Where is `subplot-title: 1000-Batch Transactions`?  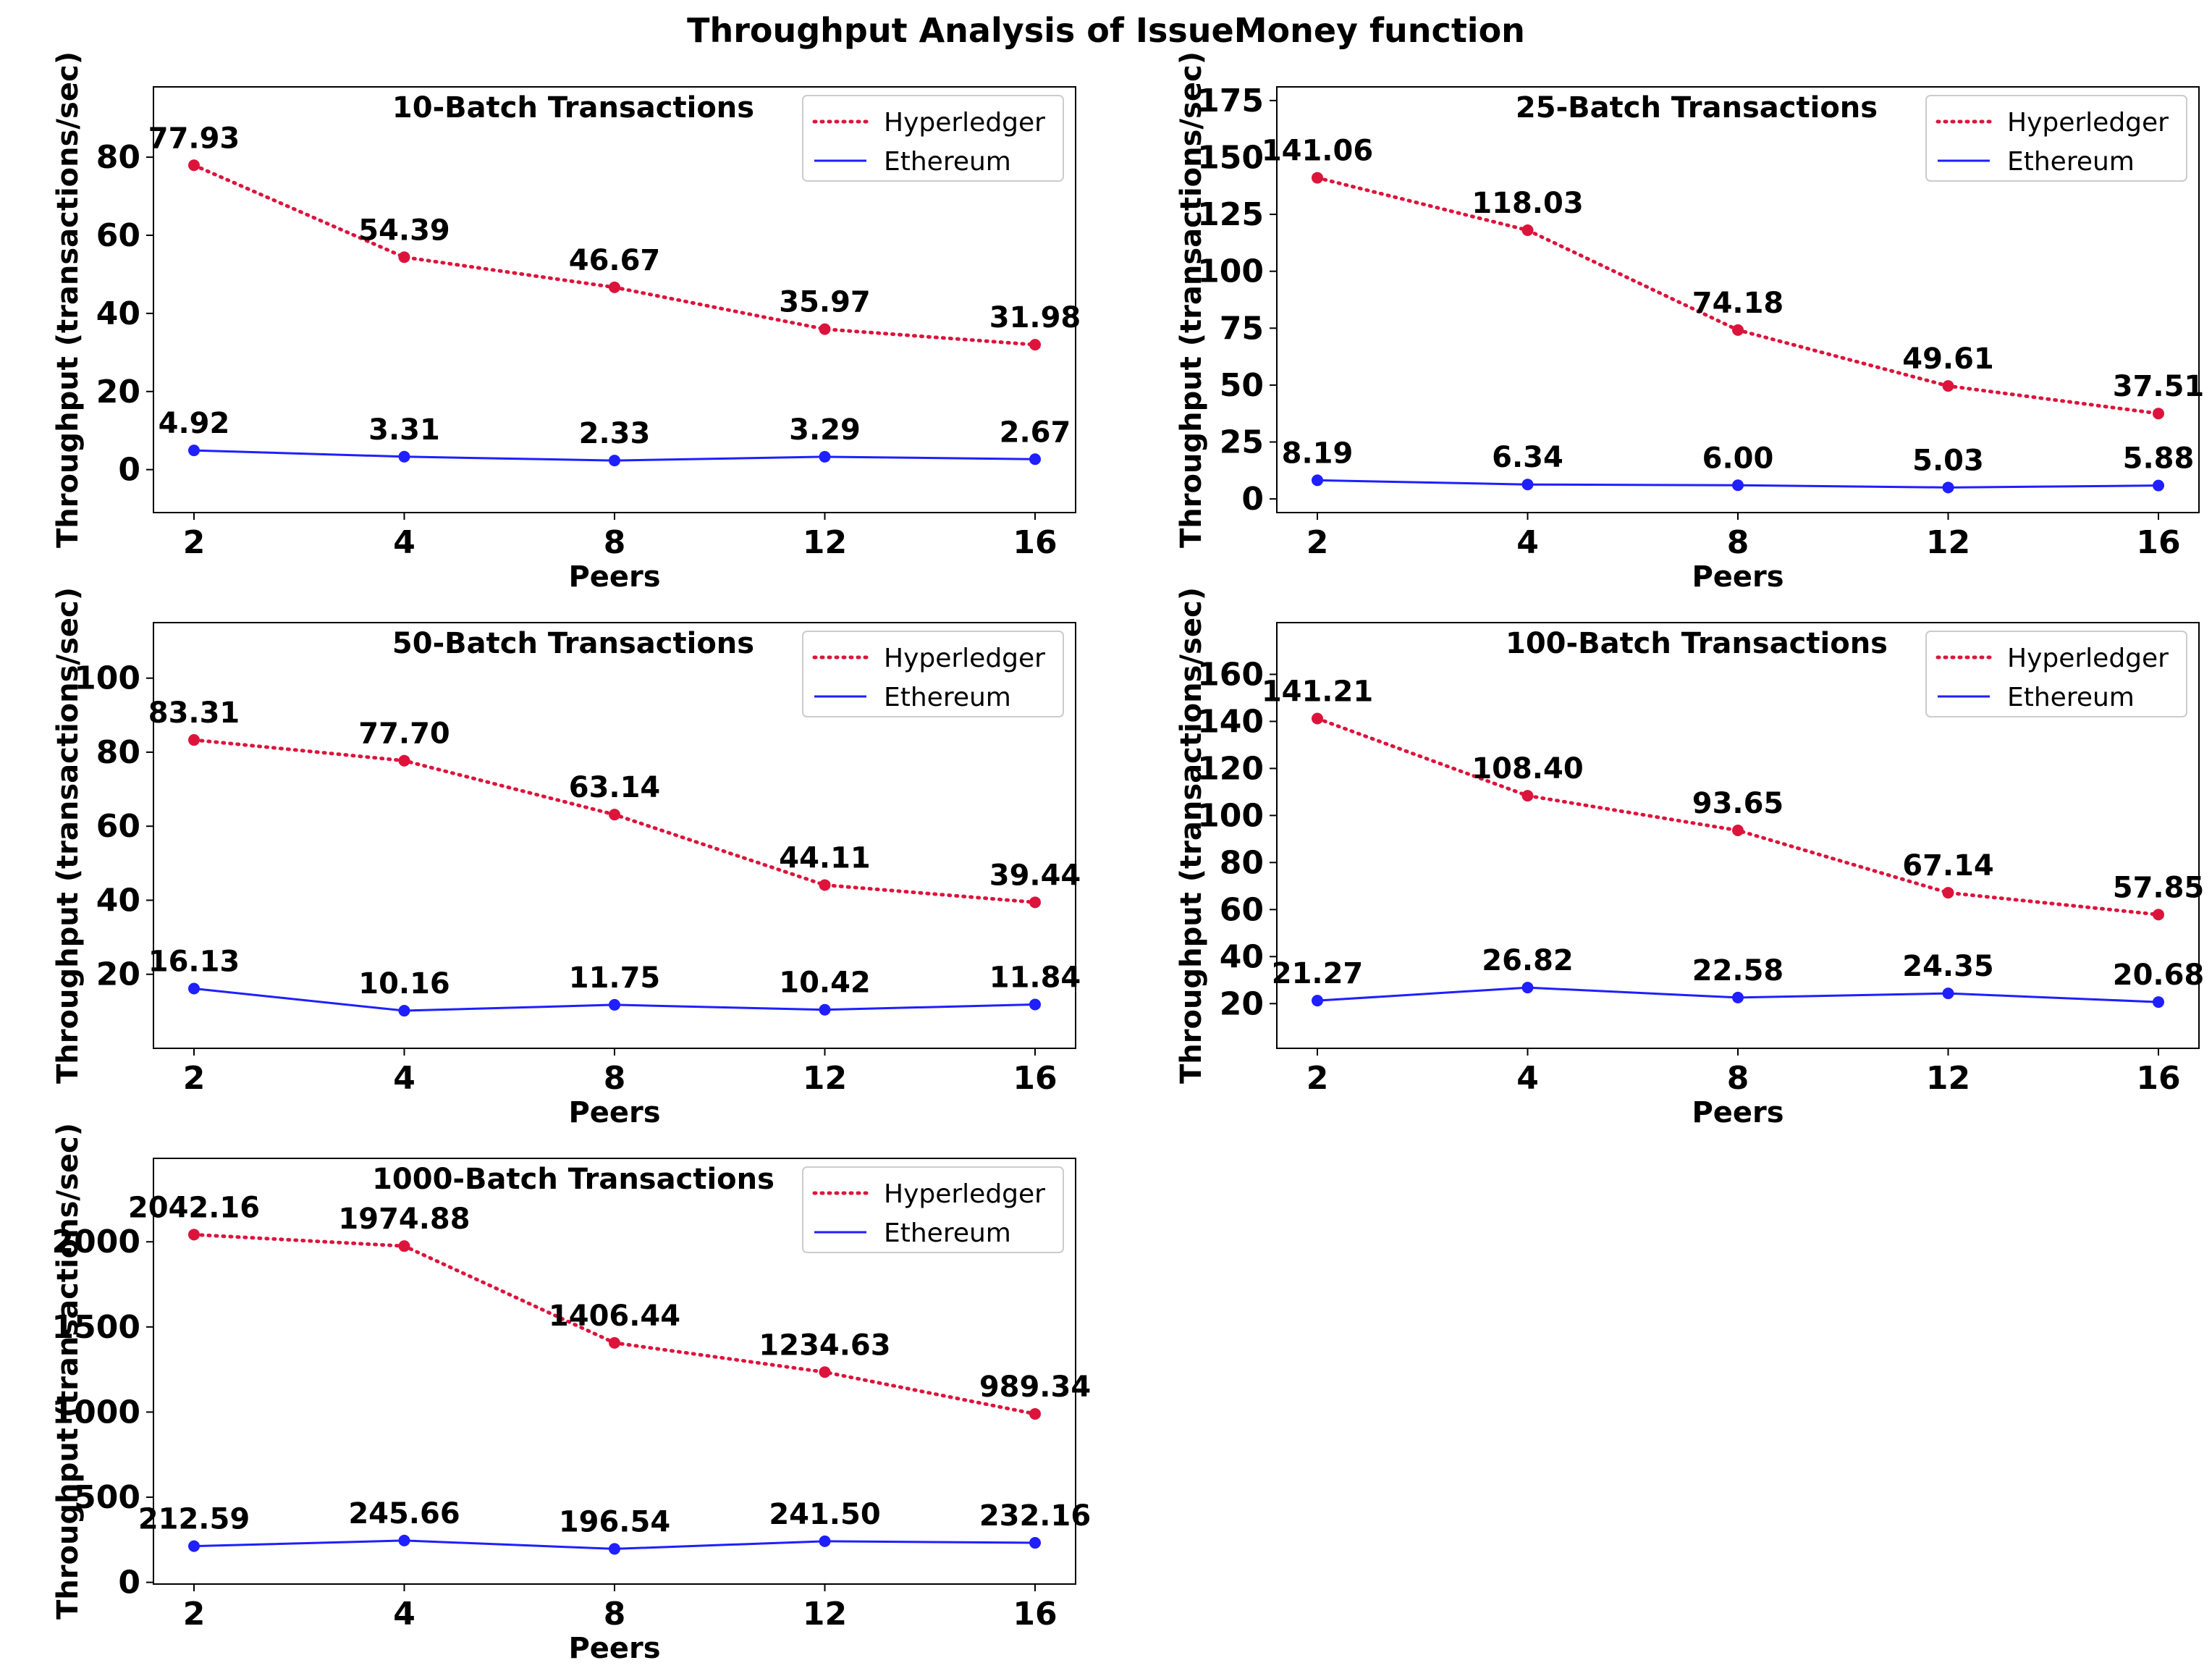
subplot-title: 1000-Batch Transactions is located at coordinates (573, 1179).